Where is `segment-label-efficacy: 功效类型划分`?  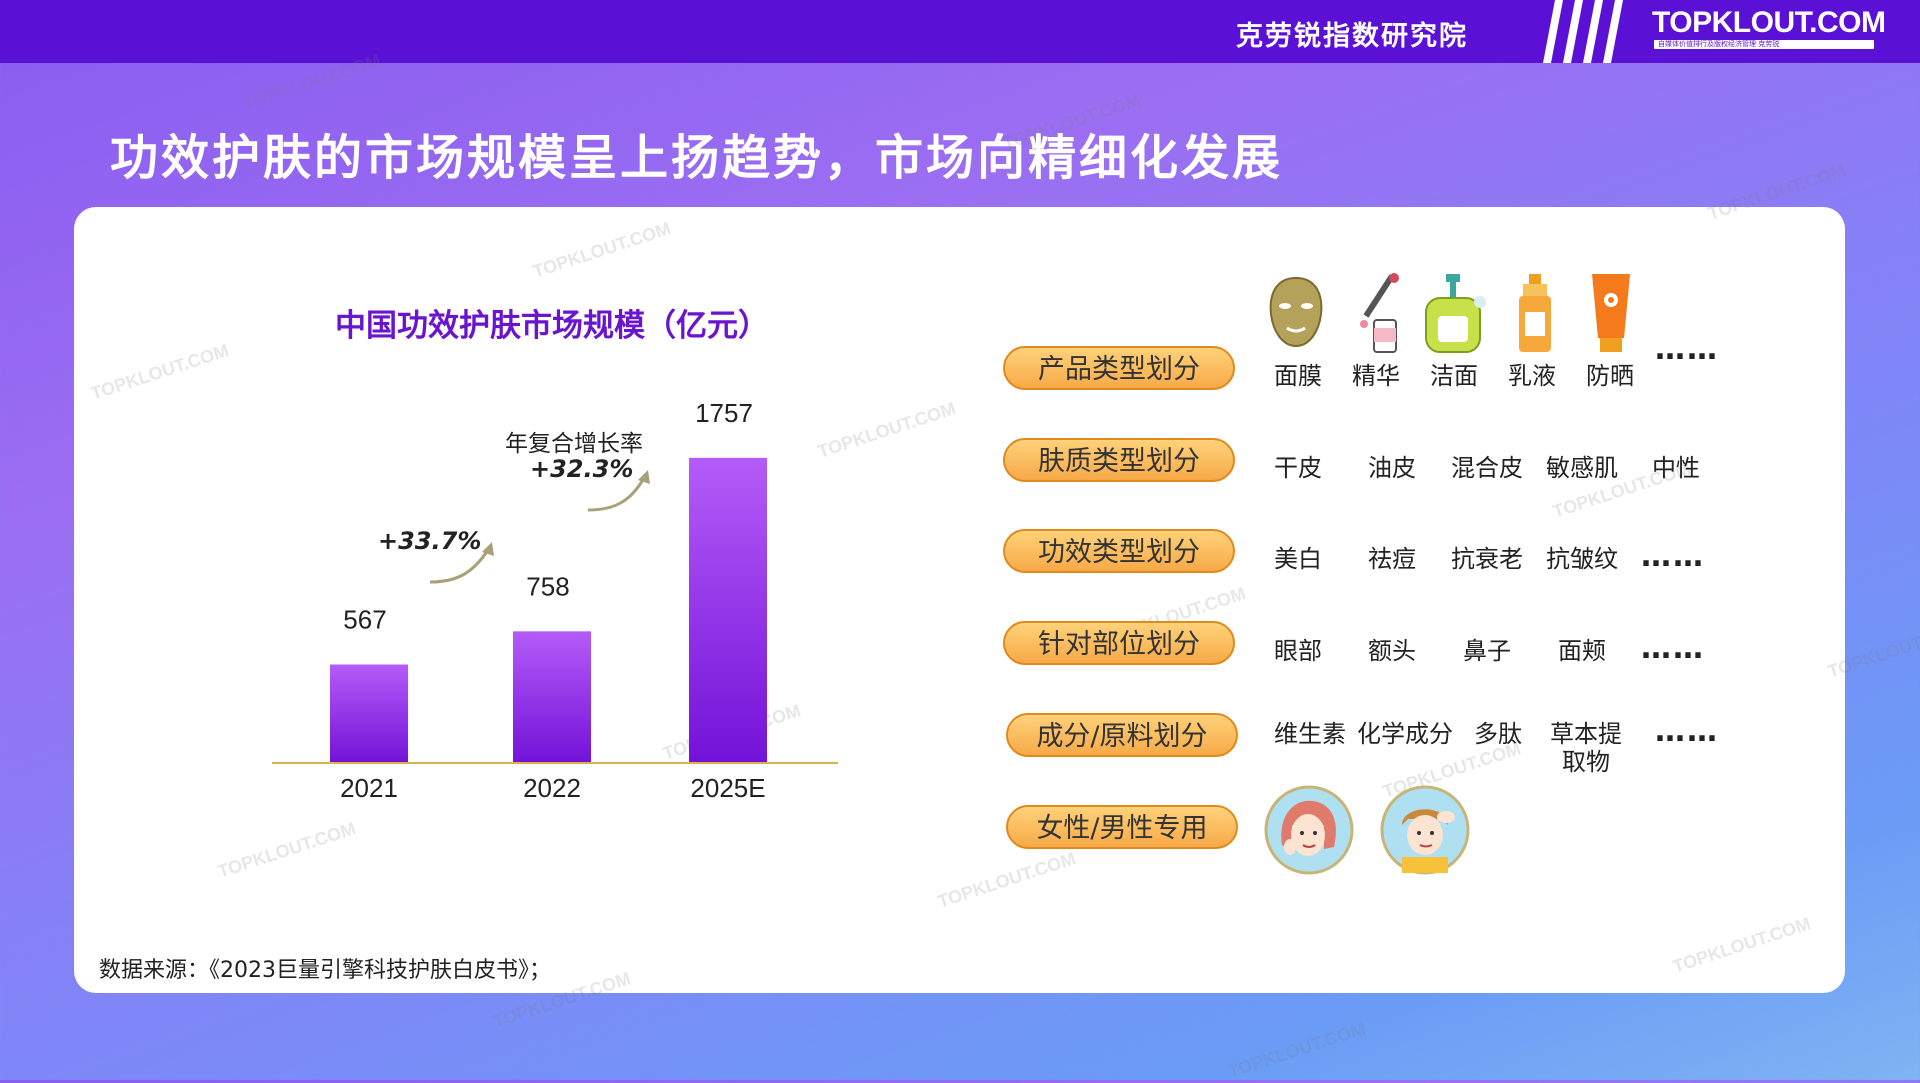 segment-label-efficacy: 功效类型划分 is located at coordinates (1119, 551).